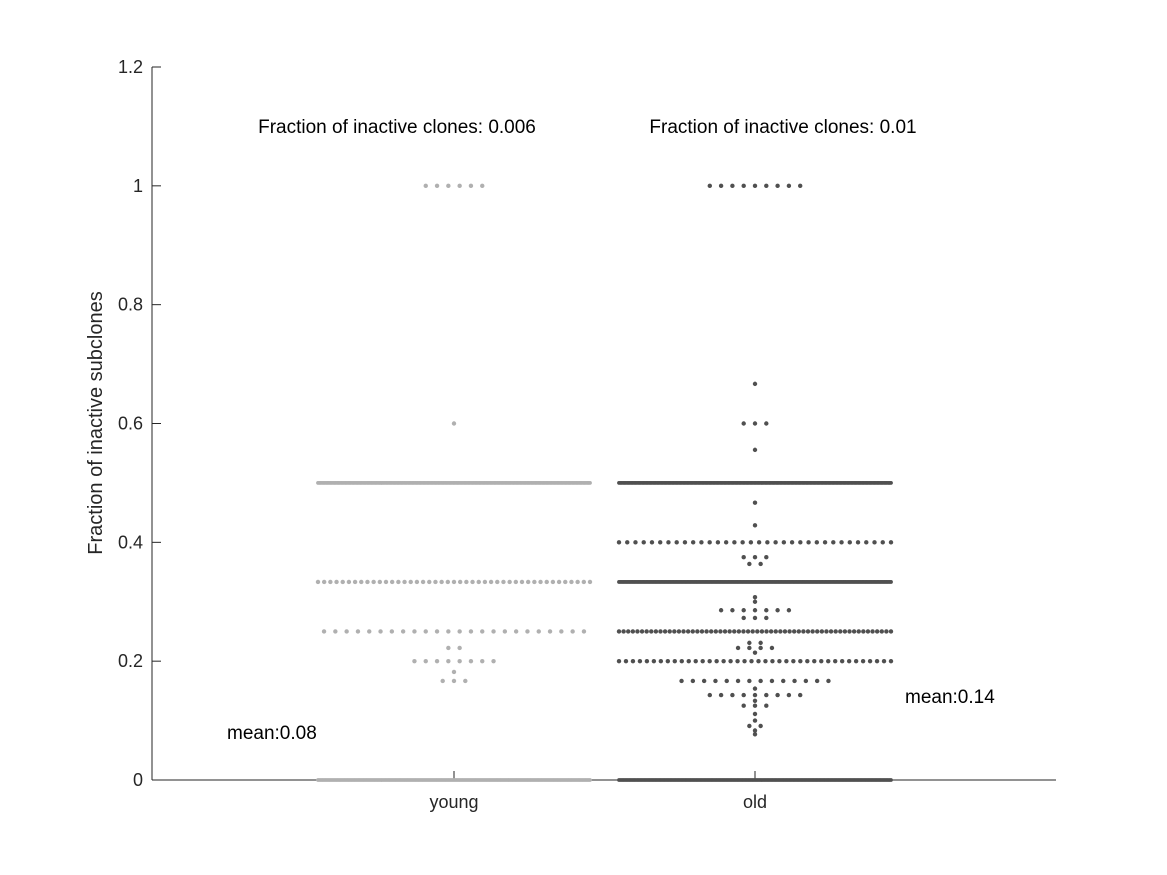 The width and height of the screenshot is (1167, 875). What do you see at coordinates (130, 424) in the screenshot?
I see `y-tick-label: 0.6` at bounding box center [130, 424].